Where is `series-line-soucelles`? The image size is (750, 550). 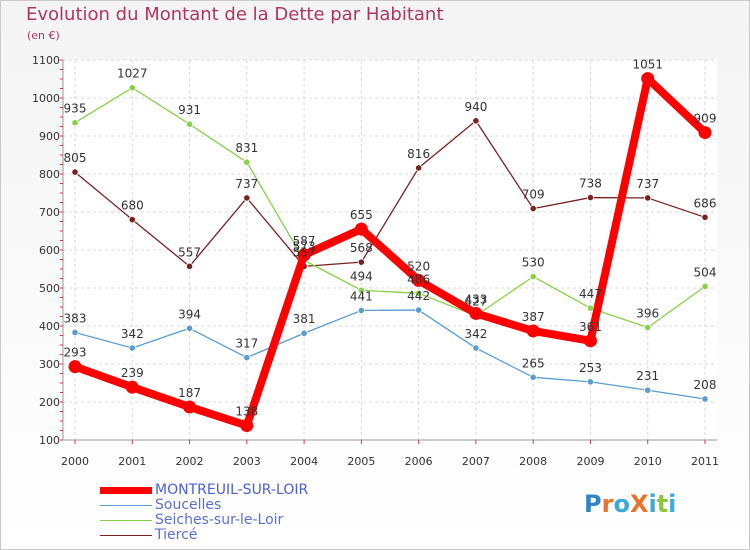 series-line-soucelles is located at coordinates (390, 354).